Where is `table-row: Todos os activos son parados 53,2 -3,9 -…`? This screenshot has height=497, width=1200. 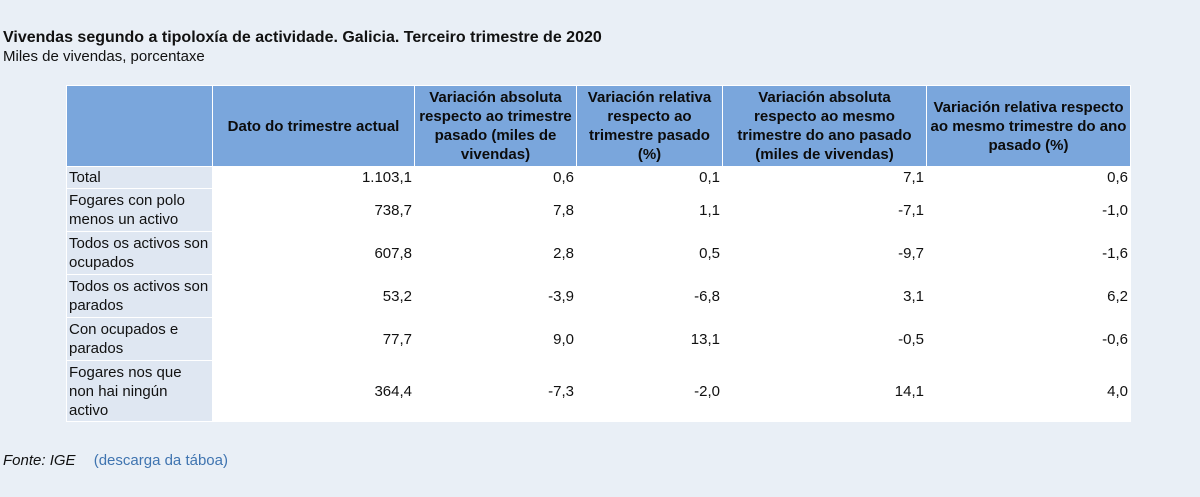
table-row: Todos os activos son parados 53,2 -3,9 -… is located at coordinates (598, 296).